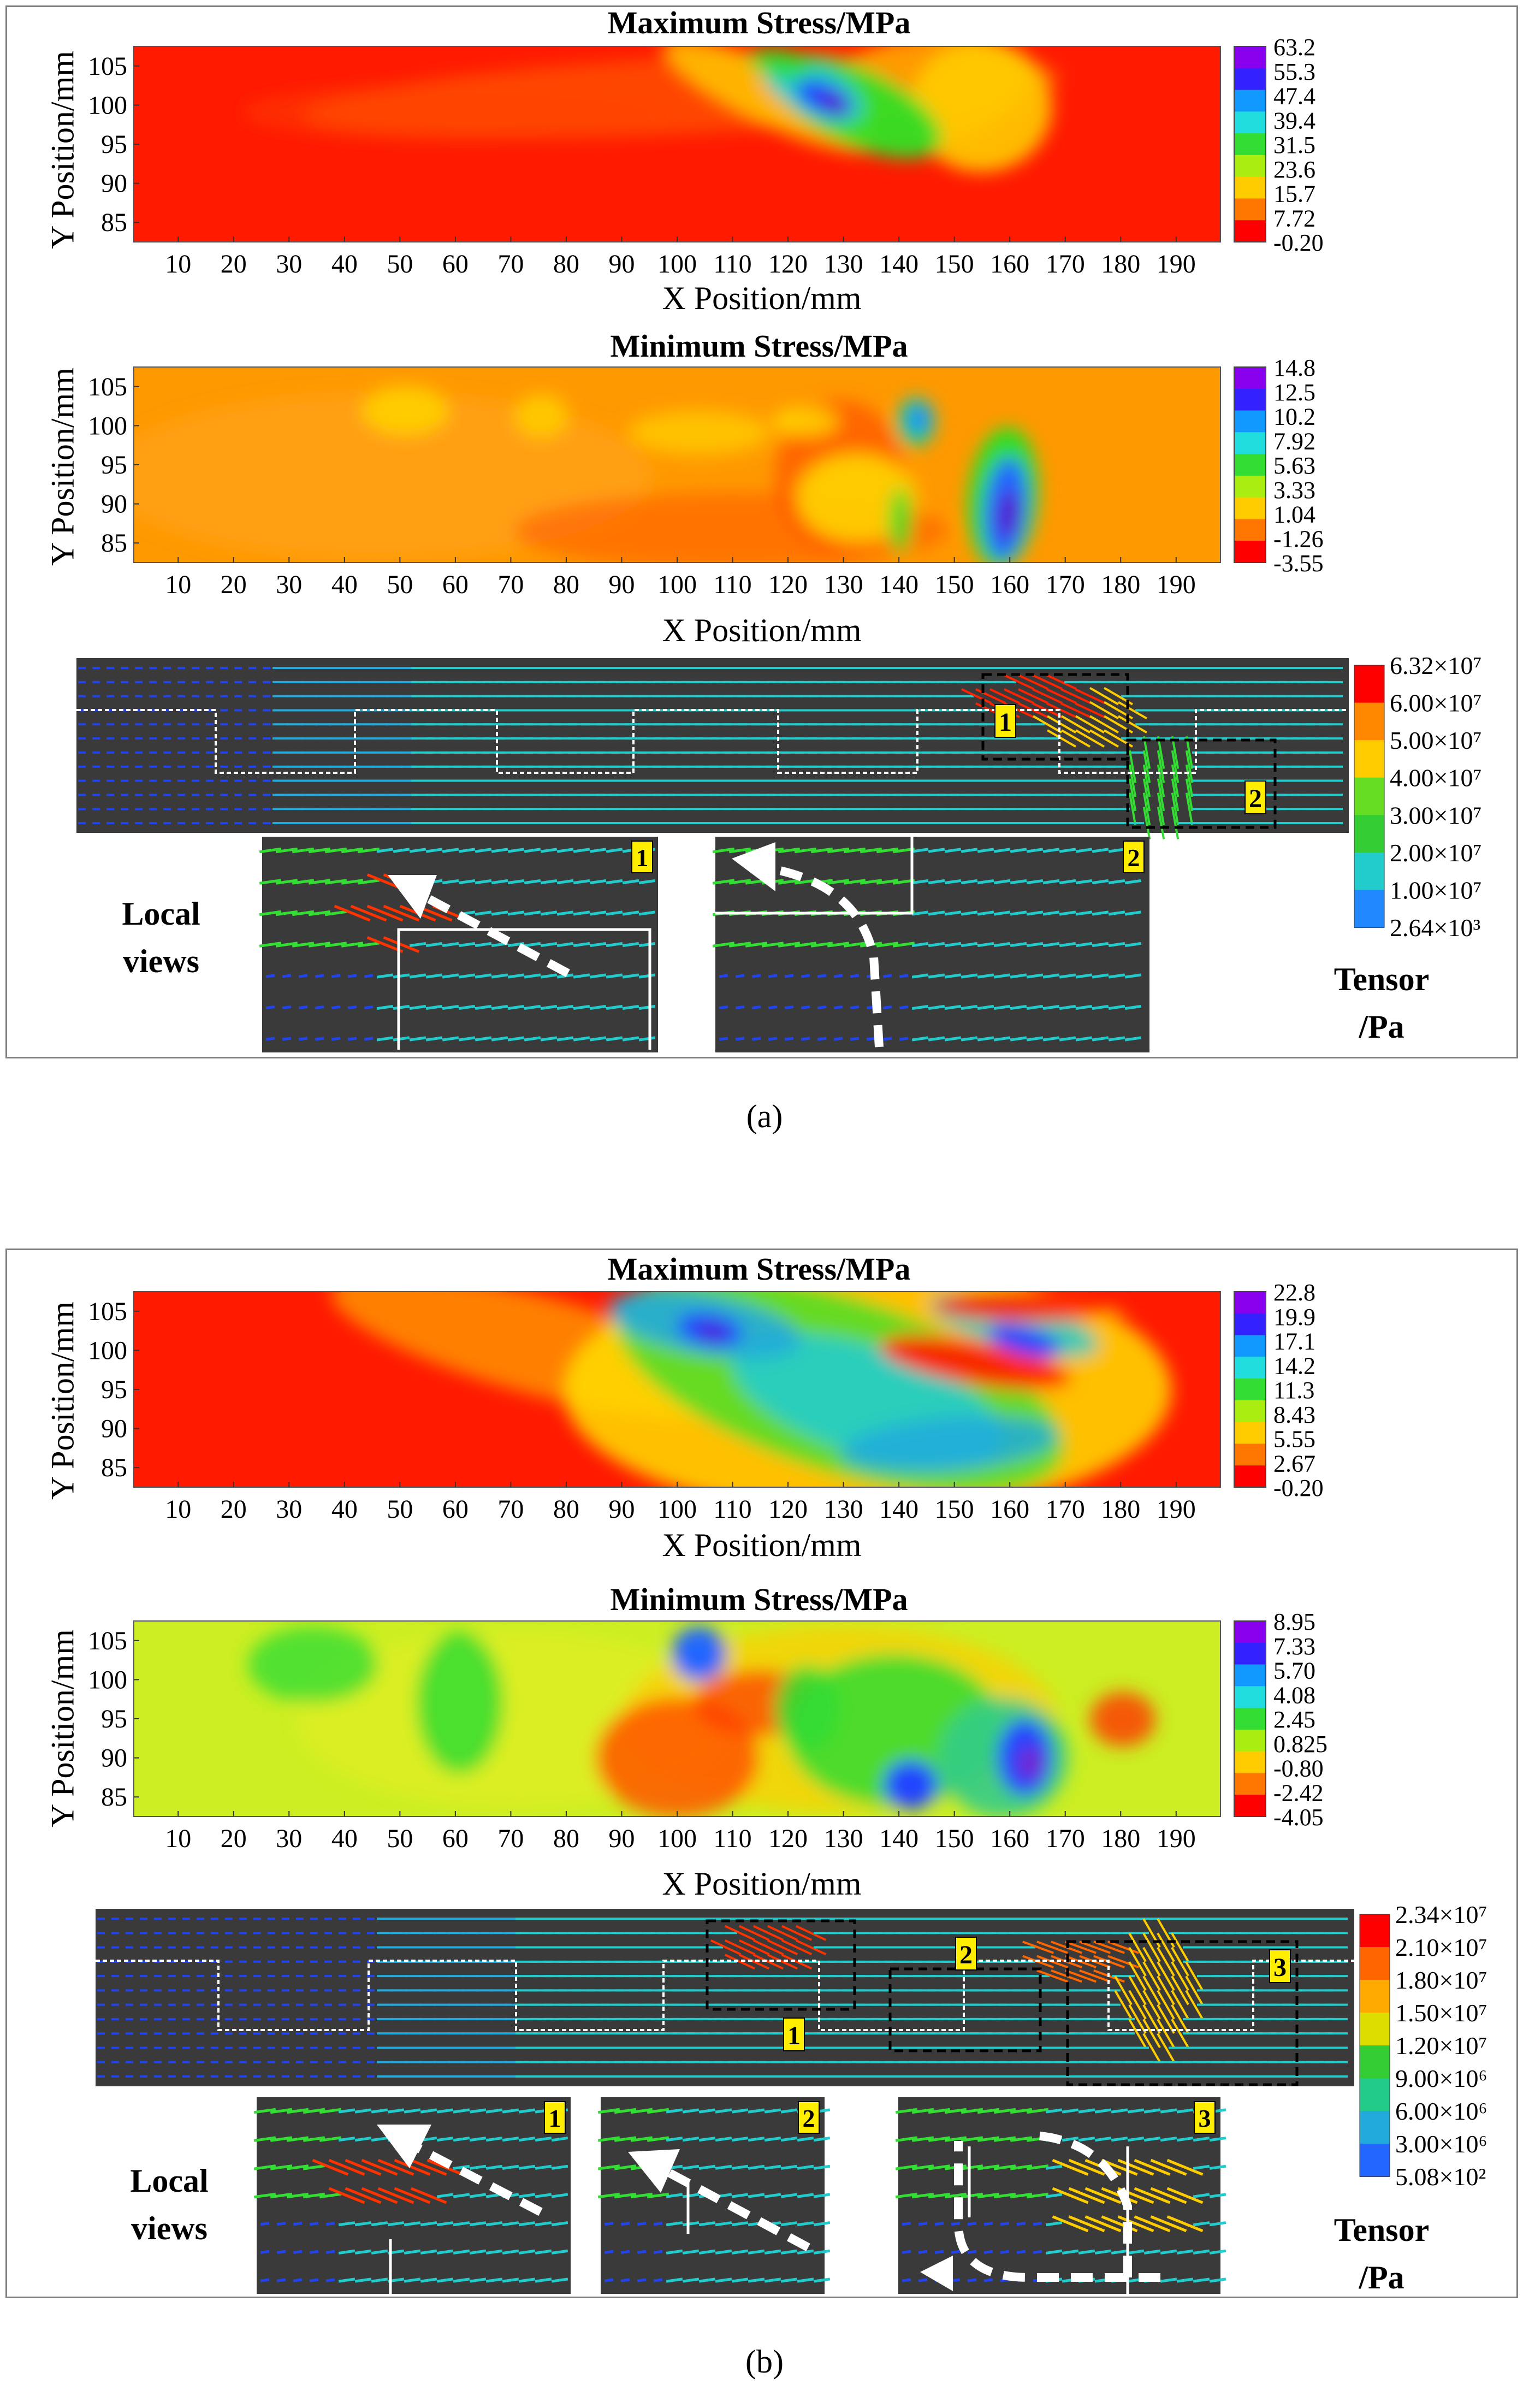 The height and width of the screenshot is (2408, 1529). I want to click on y-tick-label: 105, so click(107, 66).